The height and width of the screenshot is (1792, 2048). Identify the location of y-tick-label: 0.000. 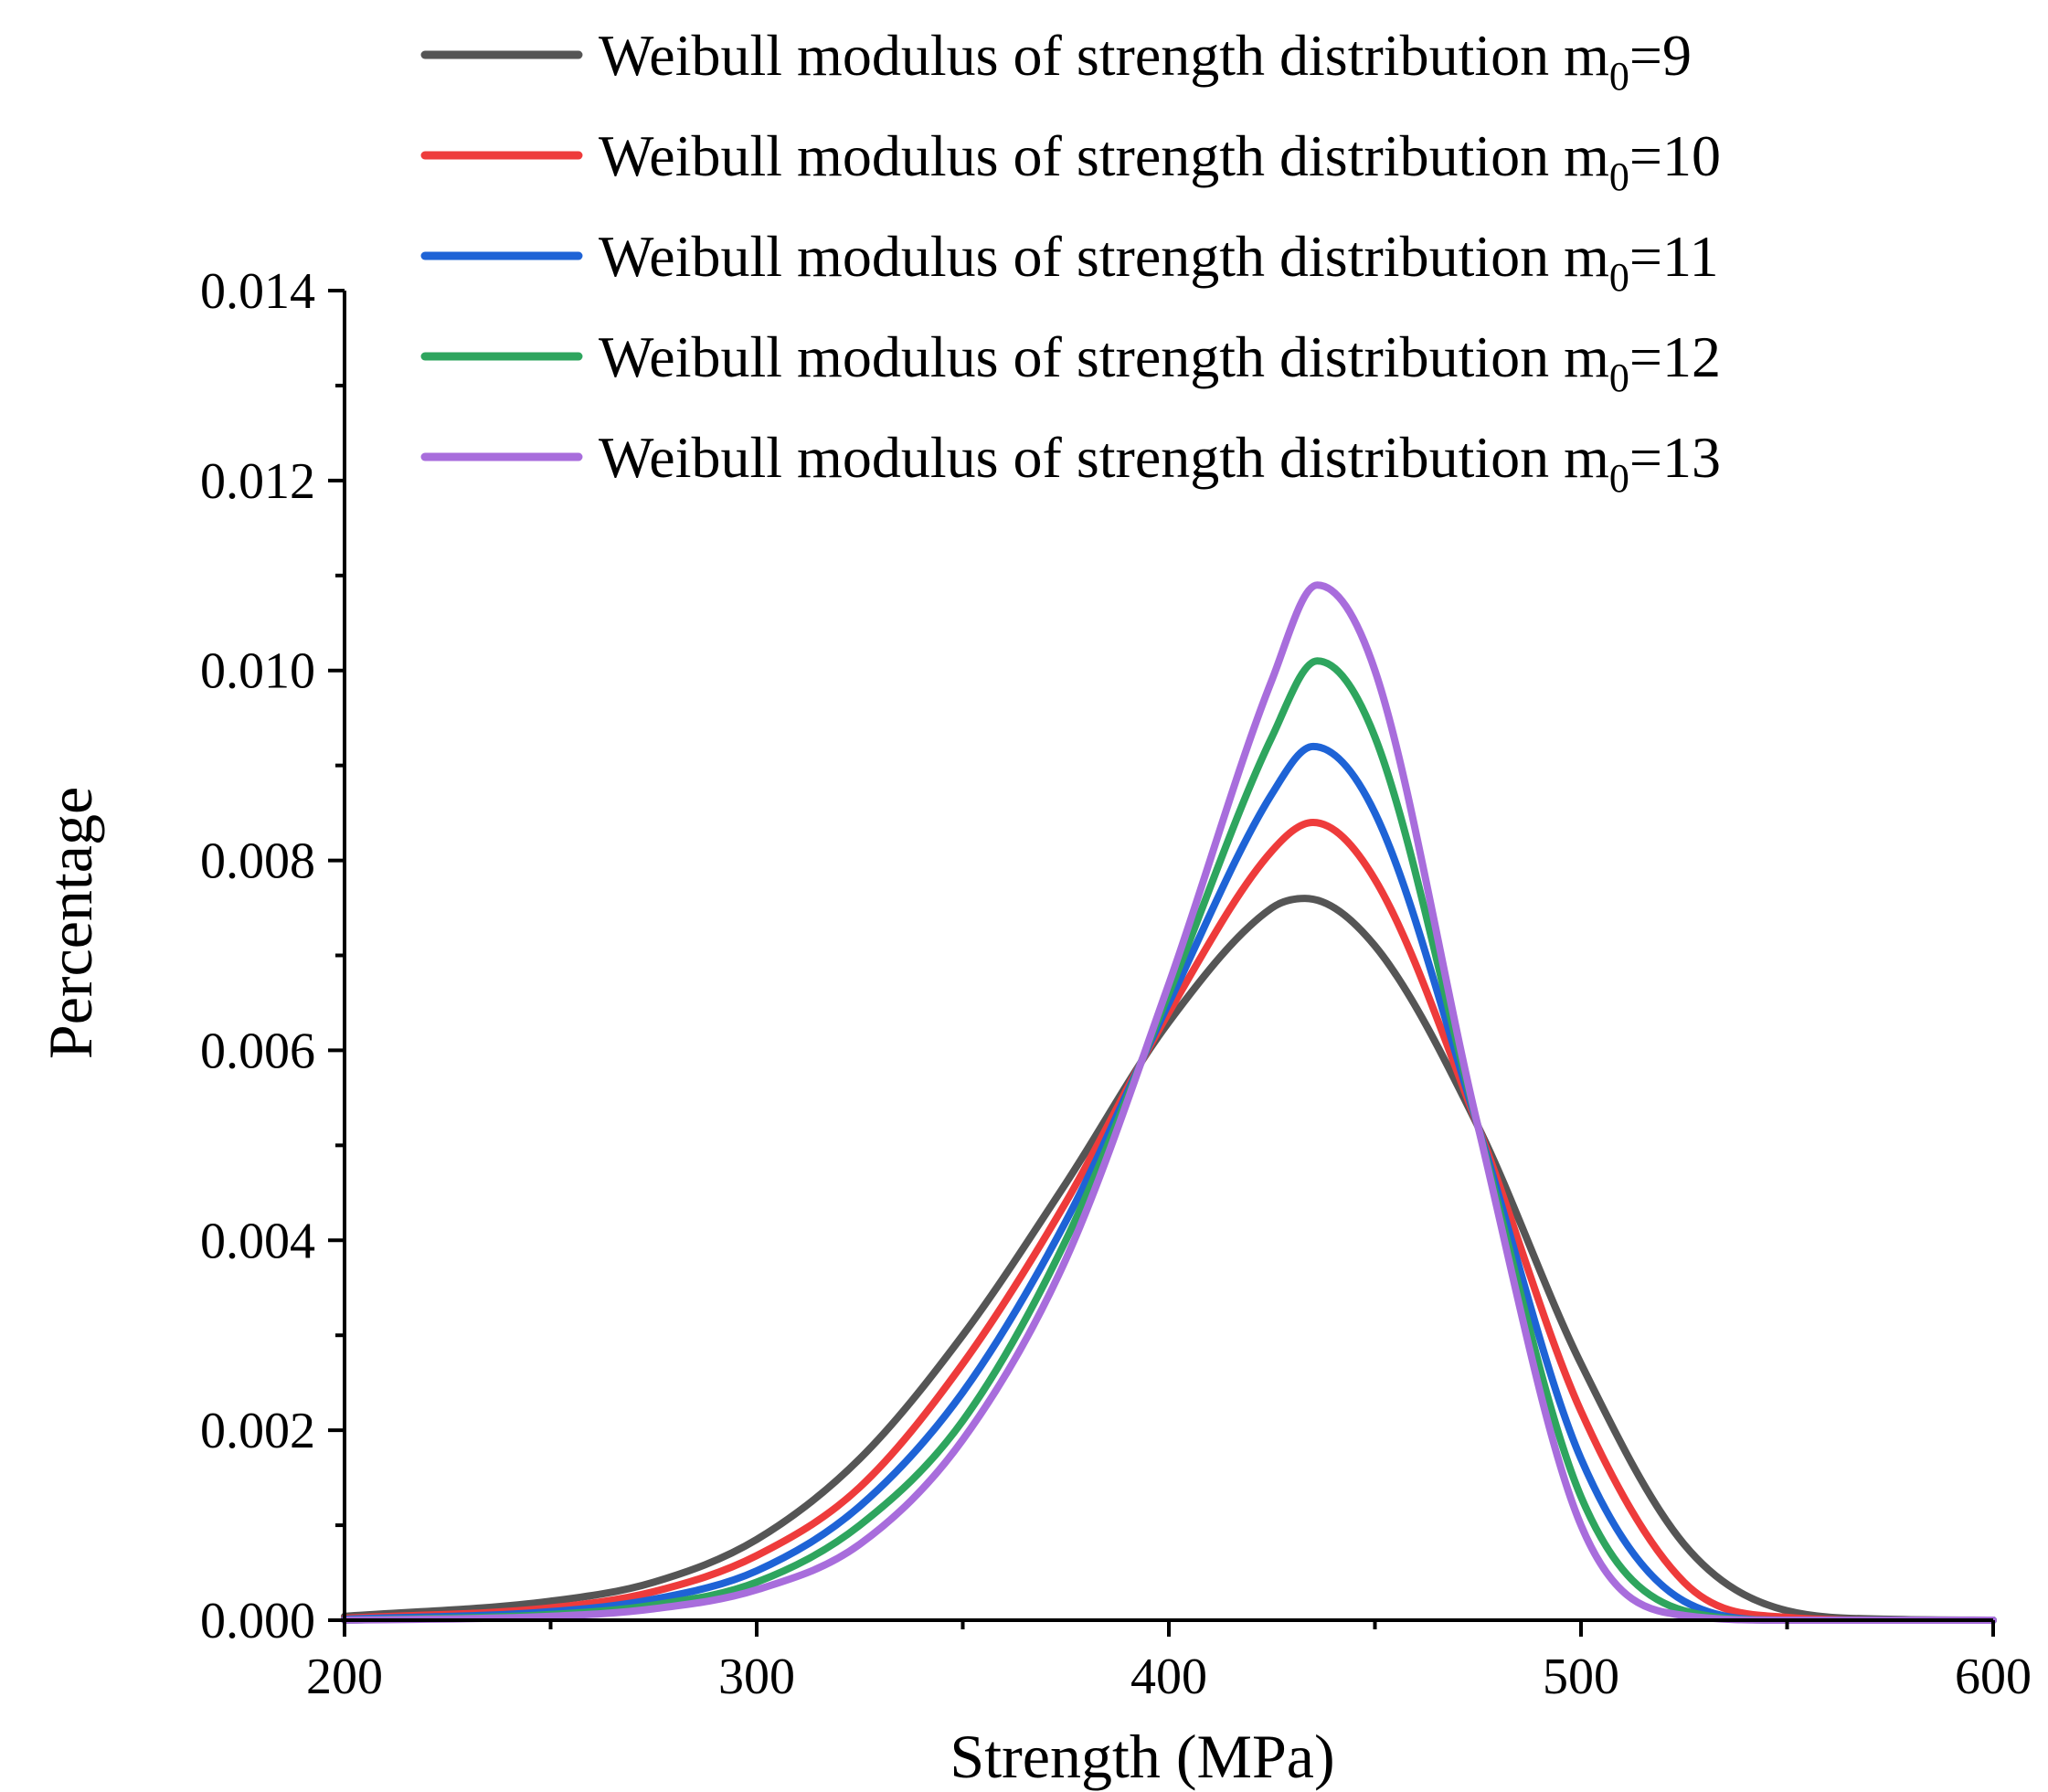
(257, 1621).